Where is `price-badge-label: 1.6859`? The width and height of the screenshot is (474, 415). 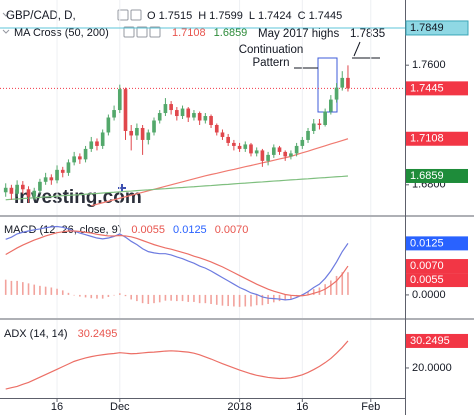 price-badge-label: 1.6859 is located at coordinates (427, 176).